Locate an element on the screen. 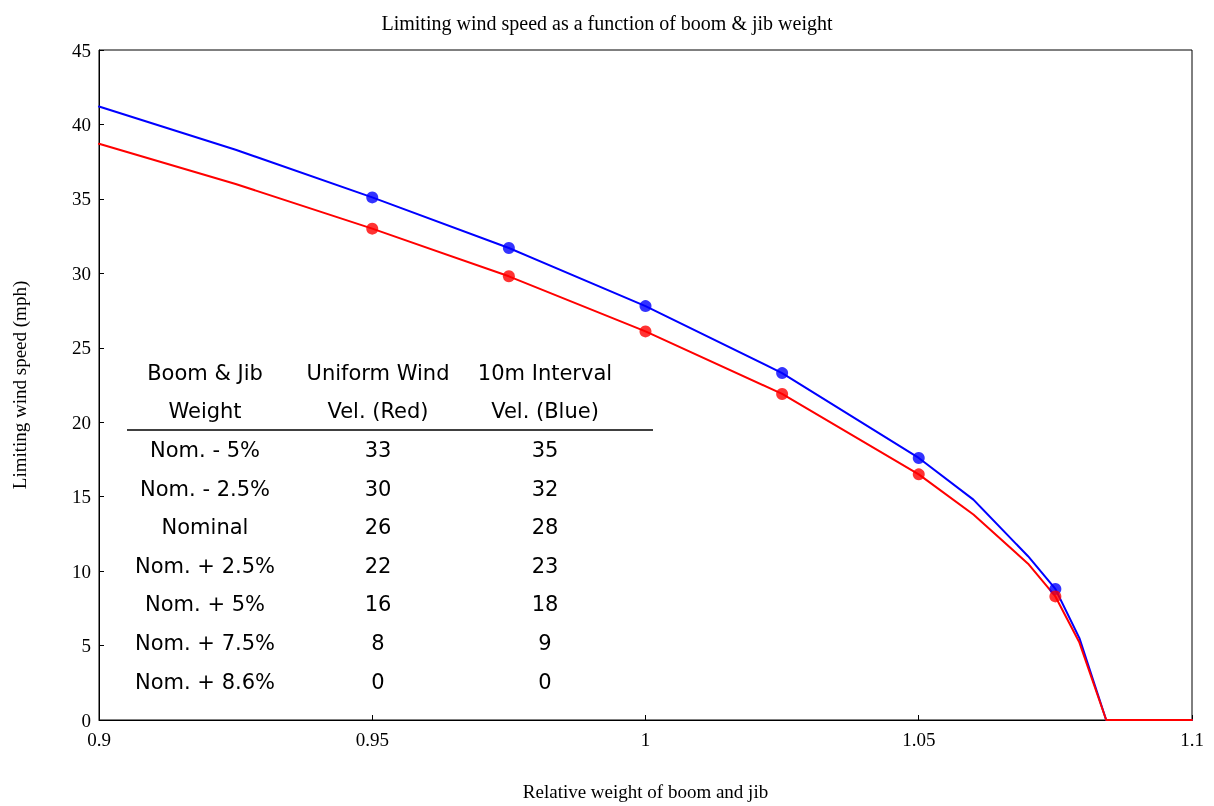  x-tick-label: 1.05 is located at coordinates (919, 739).